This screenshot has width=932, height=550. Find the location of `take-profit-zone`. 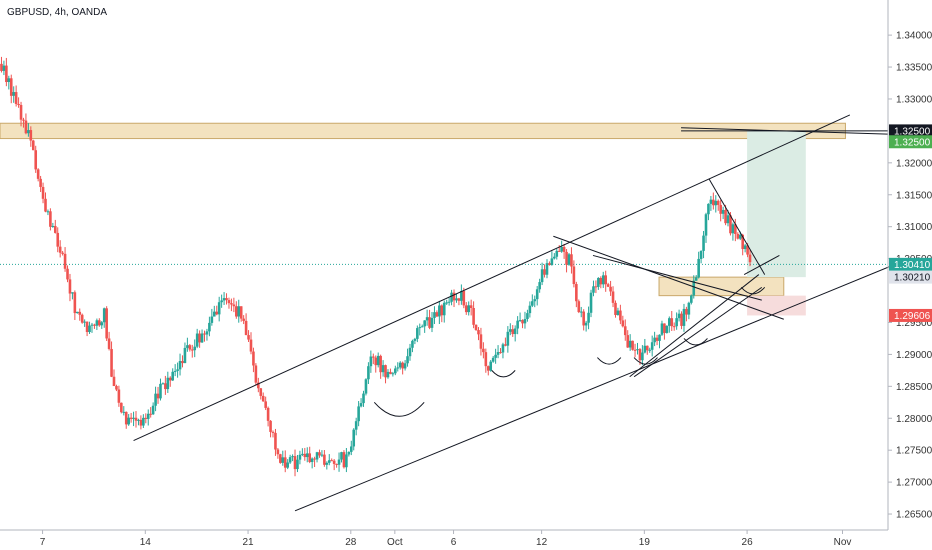

take-profit-zone is located at coordinates (776, 204).